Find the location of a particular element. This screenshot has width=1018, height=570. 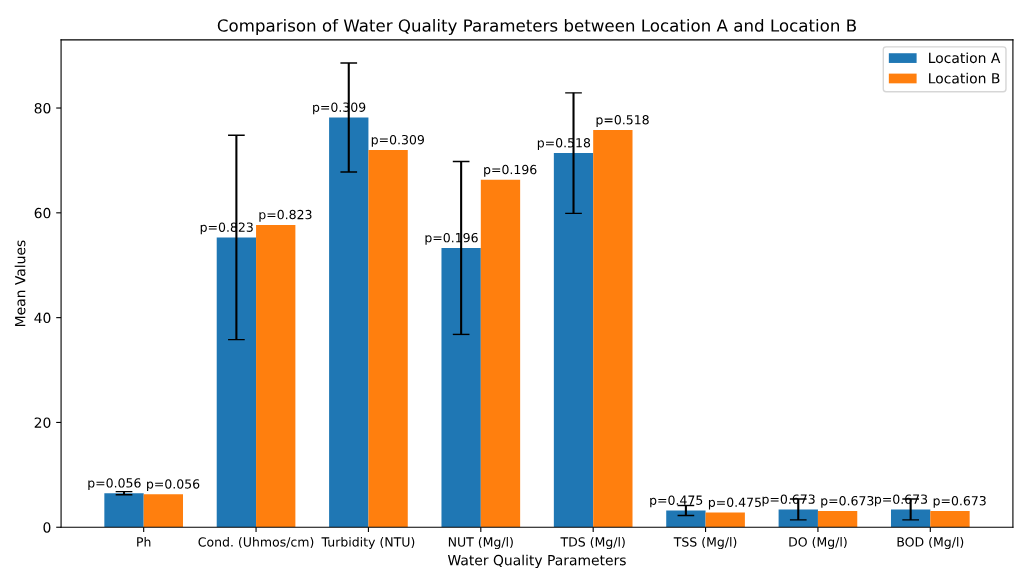

x-tick-label: DO (Mg/l) is located at coordinates (818, 543).